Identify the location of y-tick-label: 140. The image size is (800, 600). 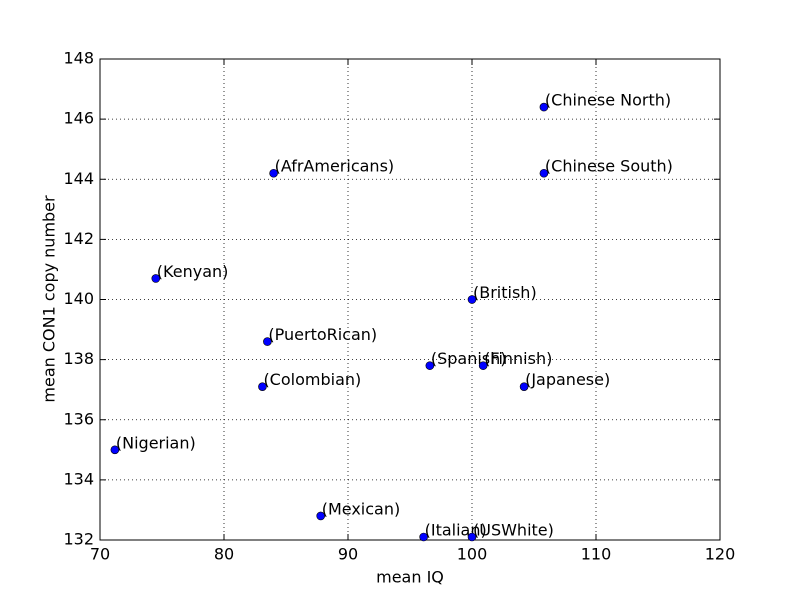
(78, 298).